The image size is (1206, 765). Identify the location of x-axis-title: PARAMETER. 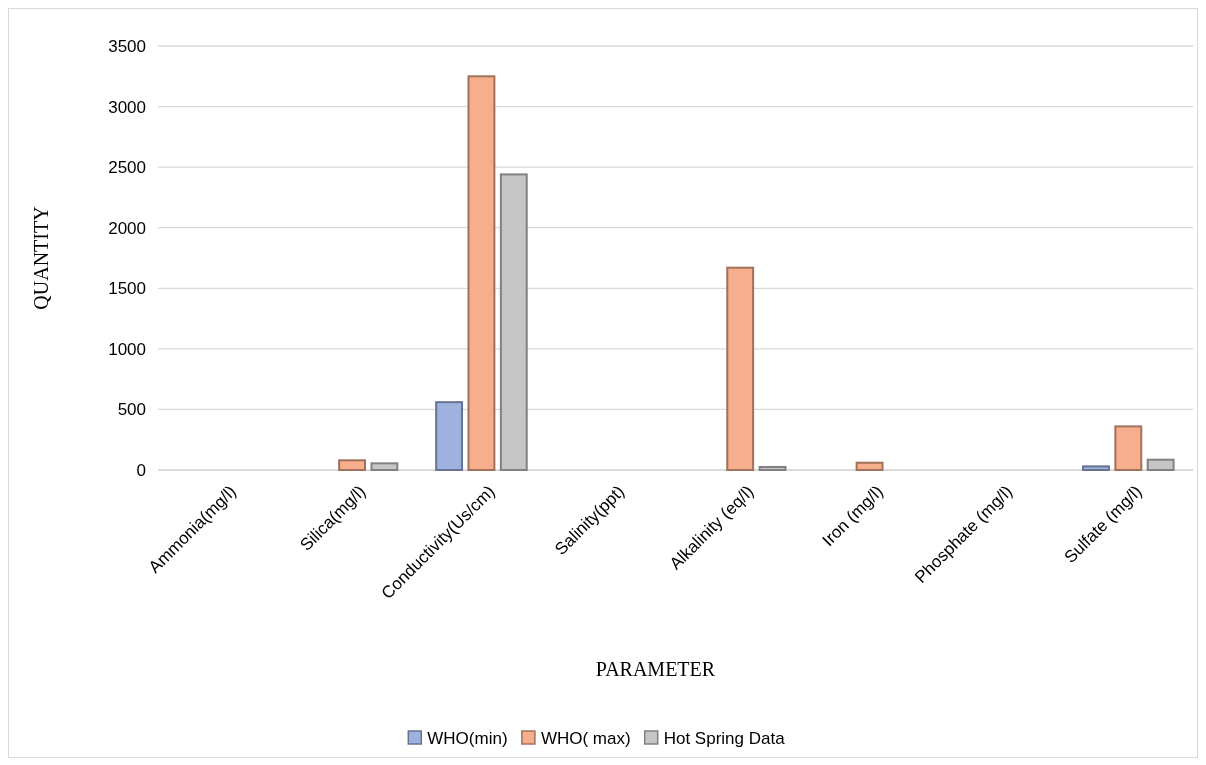
(655, 669).